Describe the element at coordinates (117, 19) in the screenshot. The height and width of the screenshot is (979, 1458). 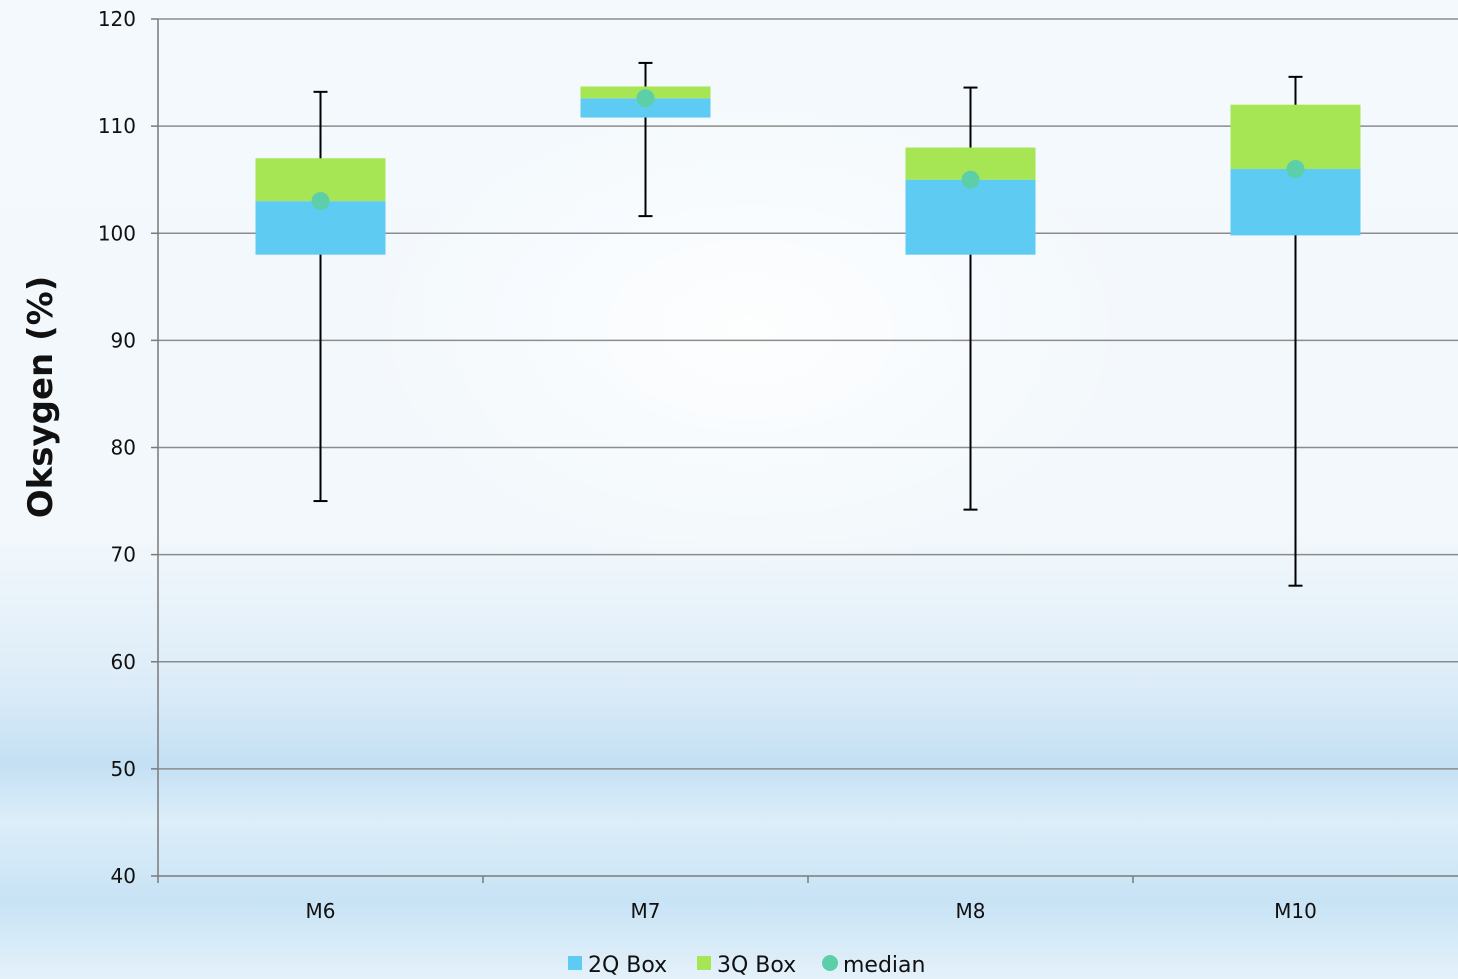
I see `y-tick-label: 120` at that location.